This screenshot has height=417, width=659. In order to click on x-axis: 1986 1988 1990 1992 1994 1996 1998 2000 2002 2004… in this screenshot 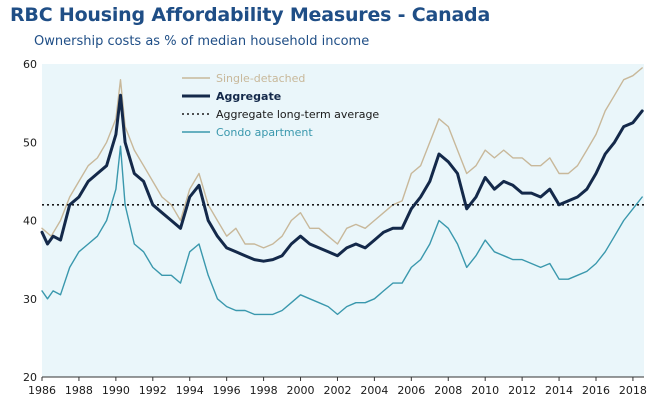, I will do `click(337, 386)`.